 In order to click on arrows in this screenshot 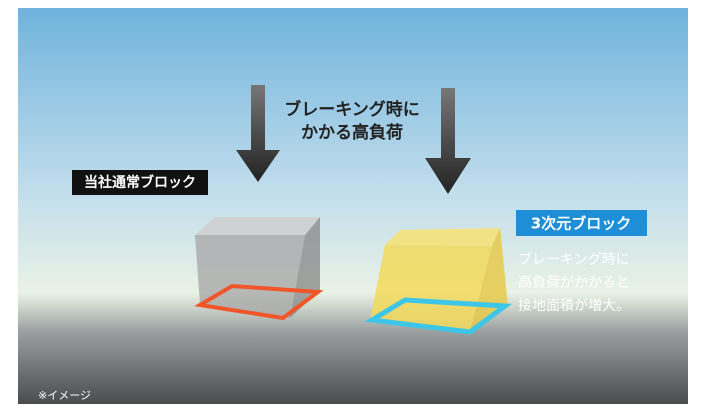, I will do `click(353, 139)`.